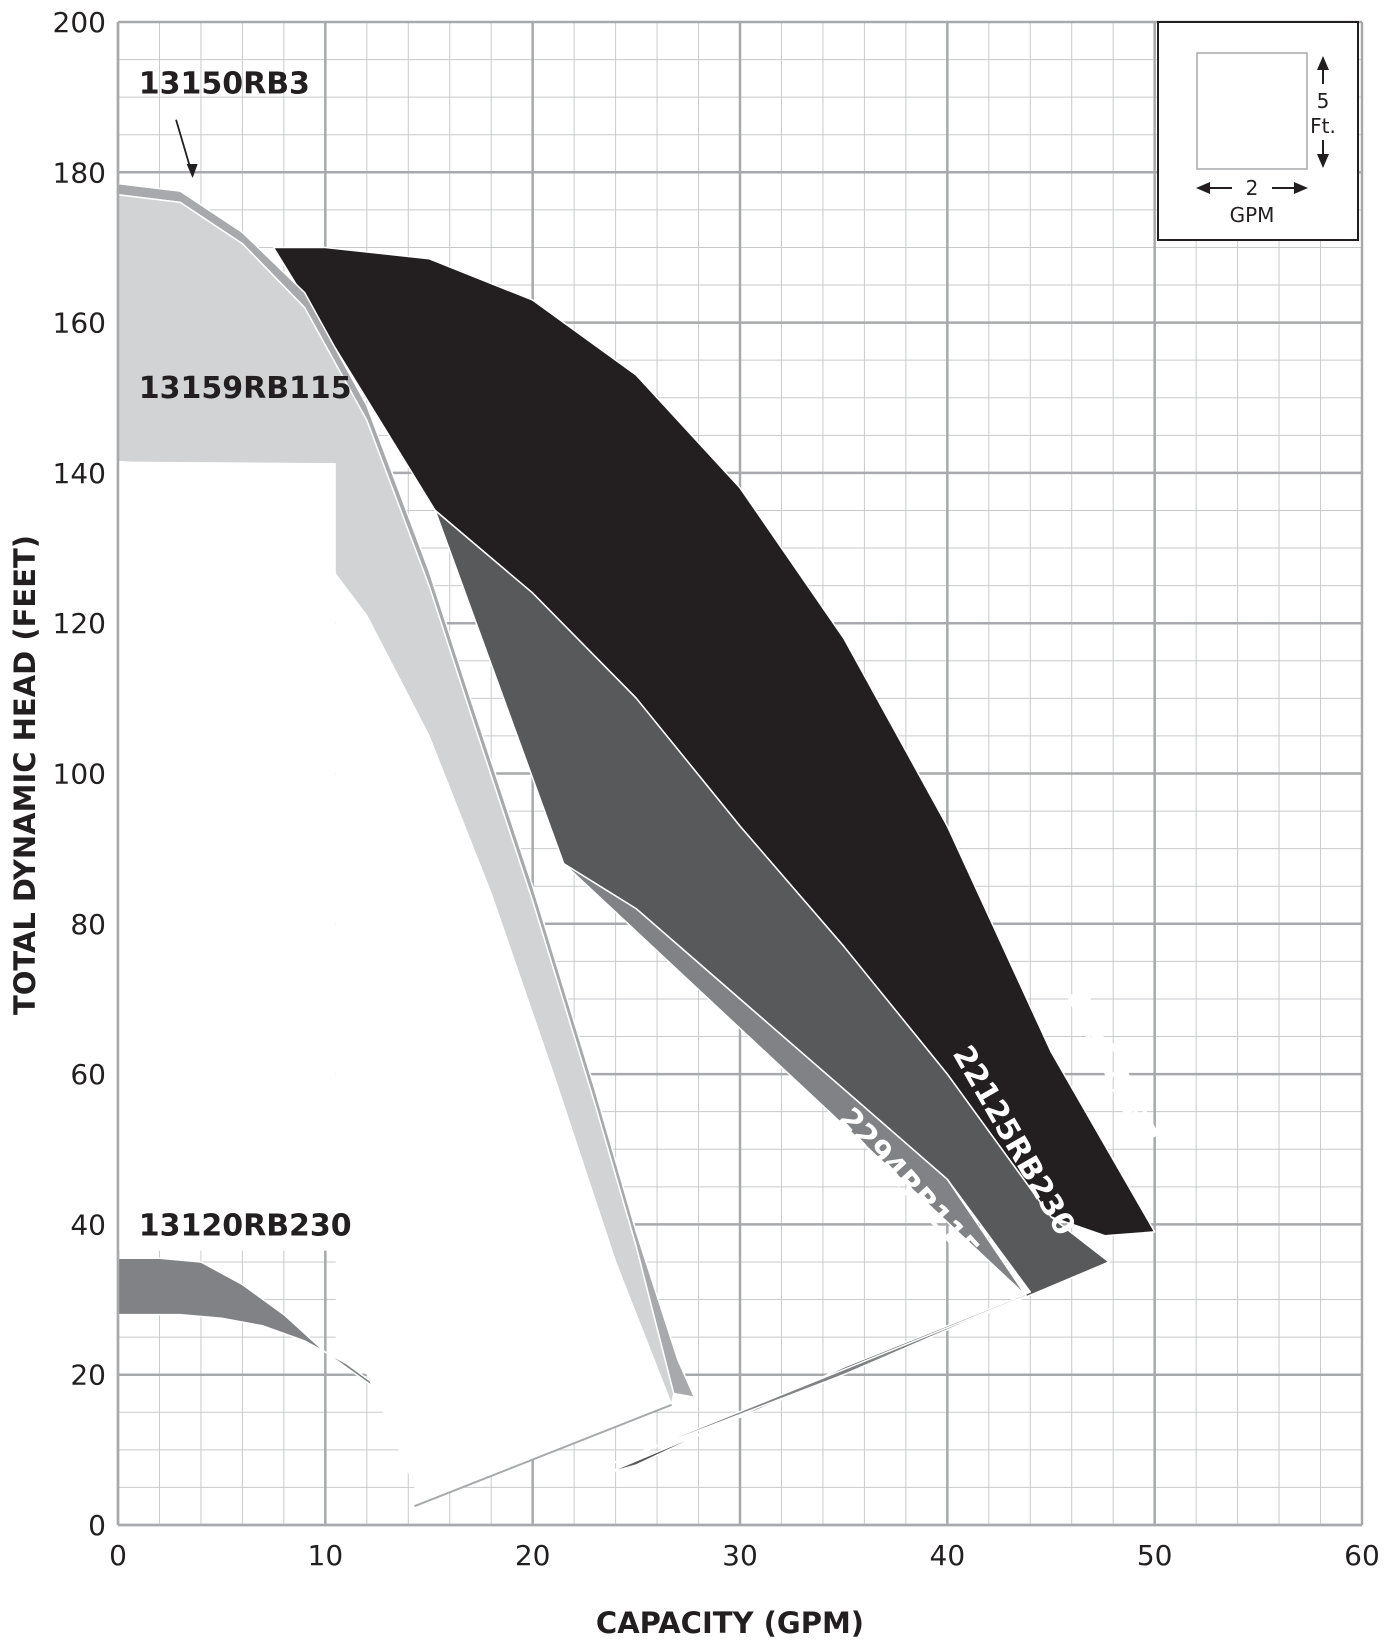 This screenshot has height=1648, width=1391. What do you see at coordinates (1323, 126) in the screenshot?
I see `scale-vertical-unit: Ft.` at bounding box center [1323, 126].